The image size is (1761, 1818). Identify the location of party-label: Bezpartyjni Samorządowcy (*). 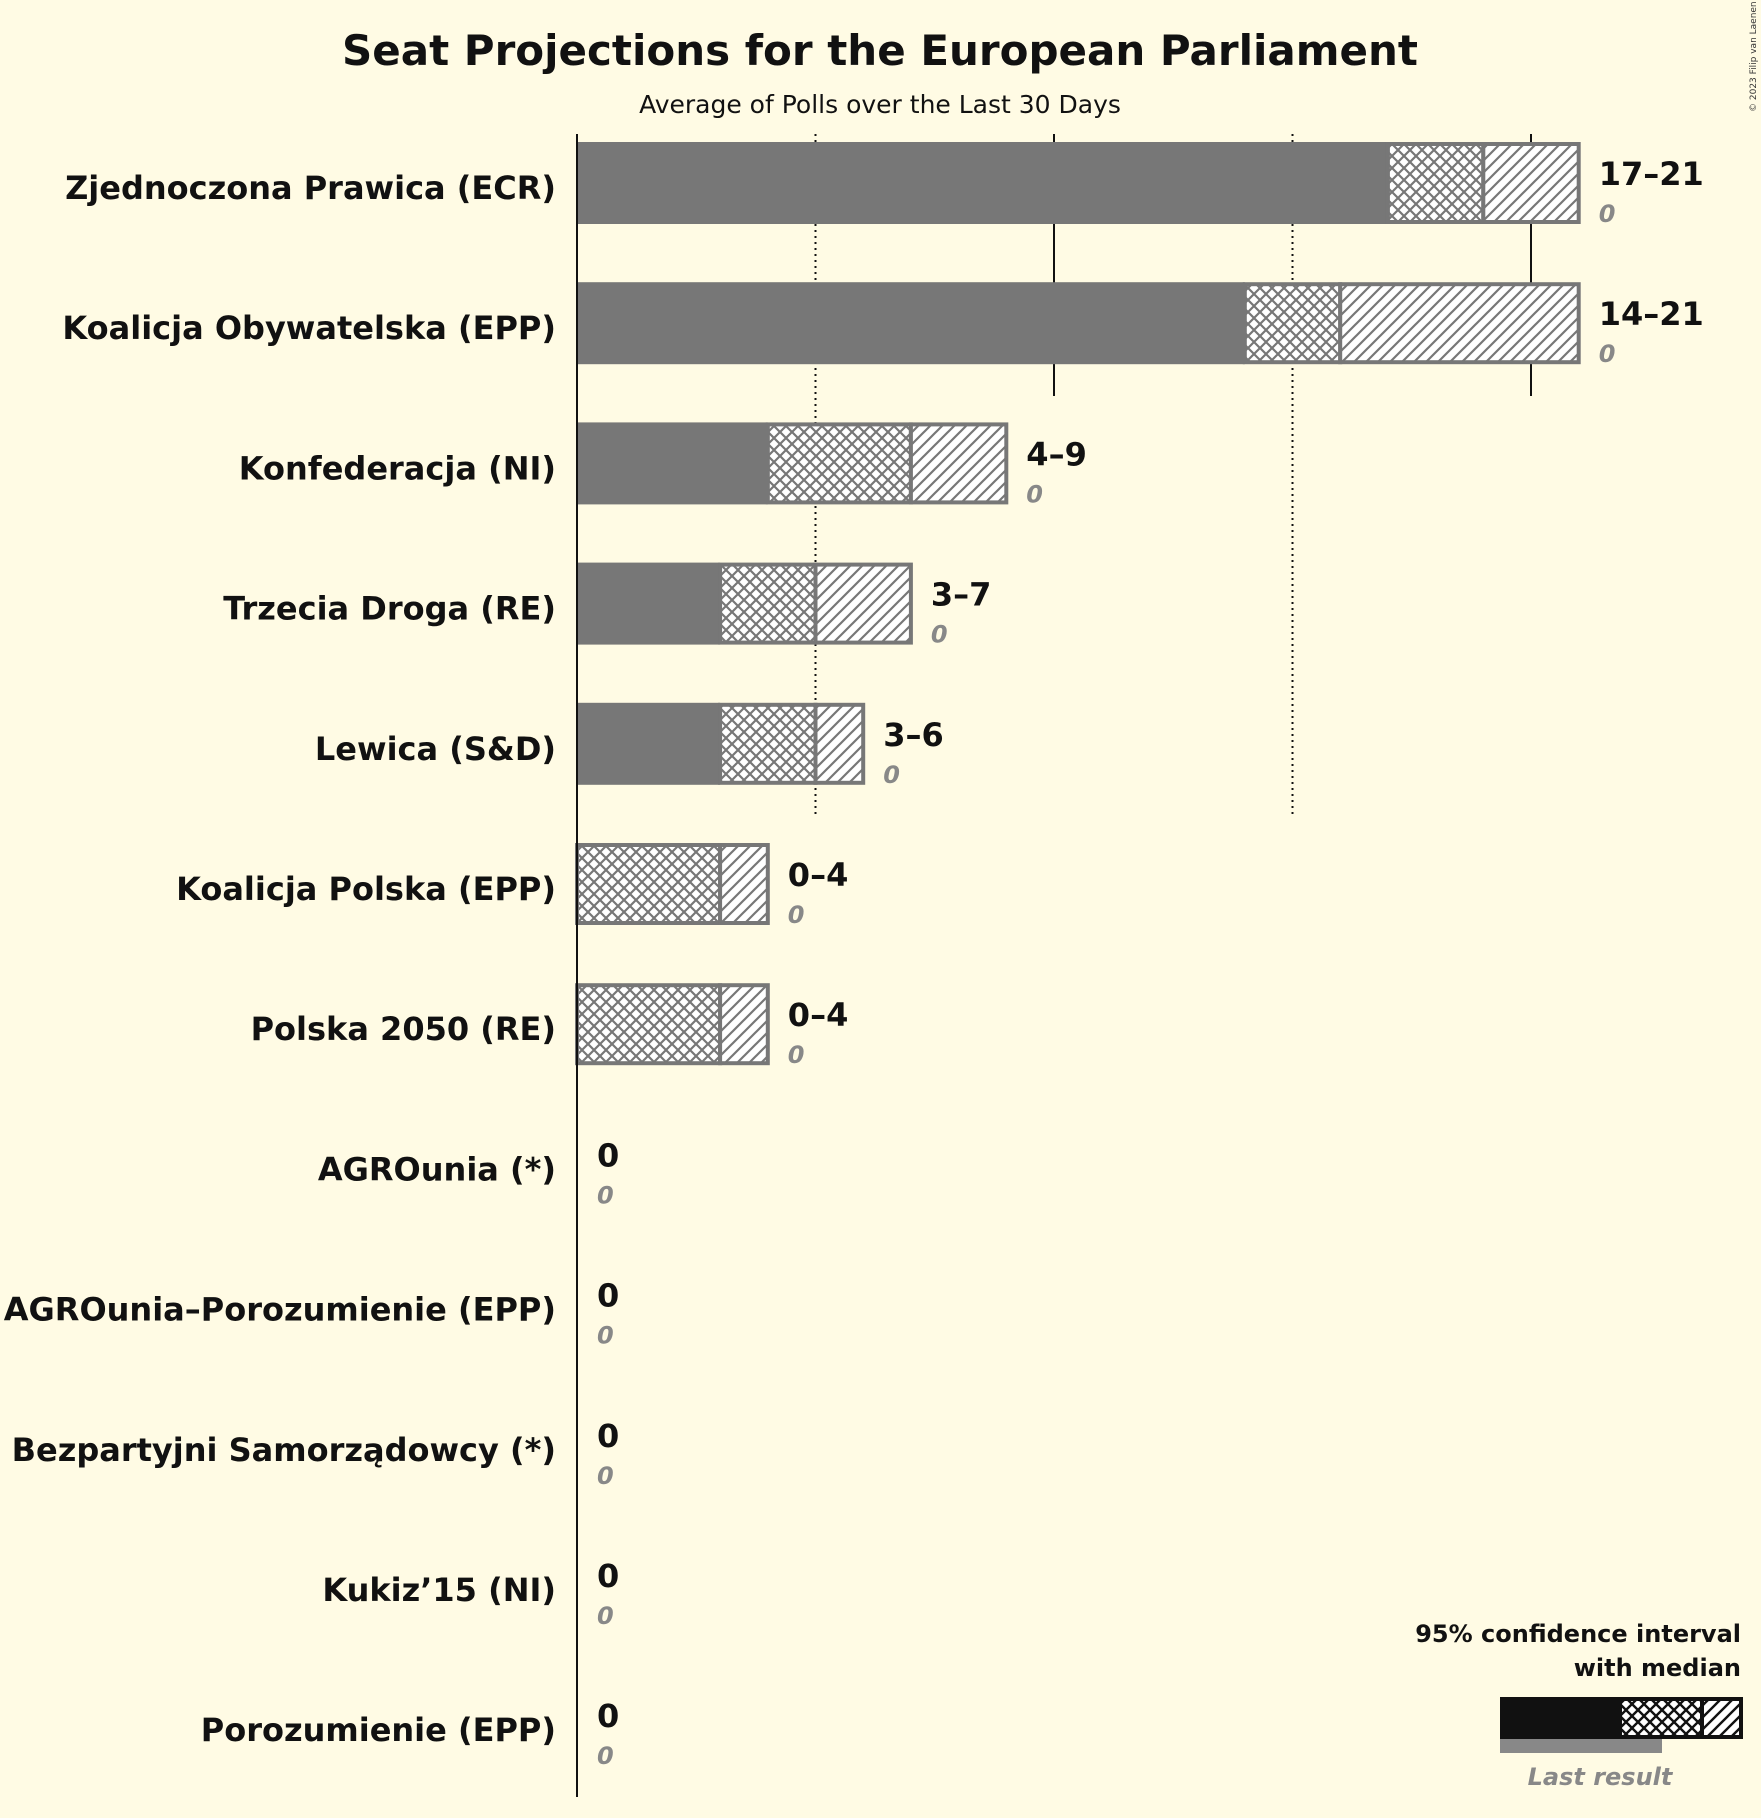
(284, 1450).